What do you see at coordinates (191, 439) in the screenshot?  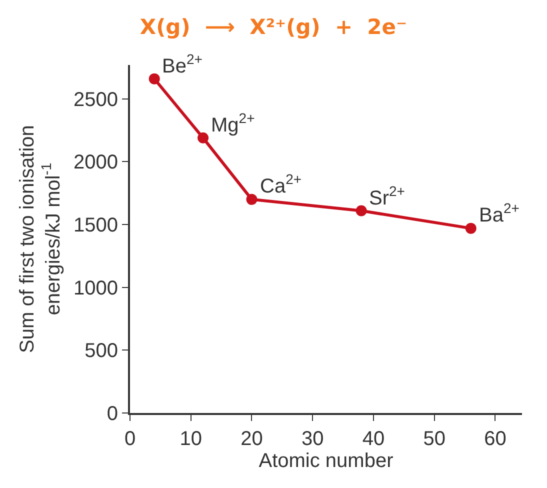 I see `x-tick-label: 10` at bounding box center [191, 439].